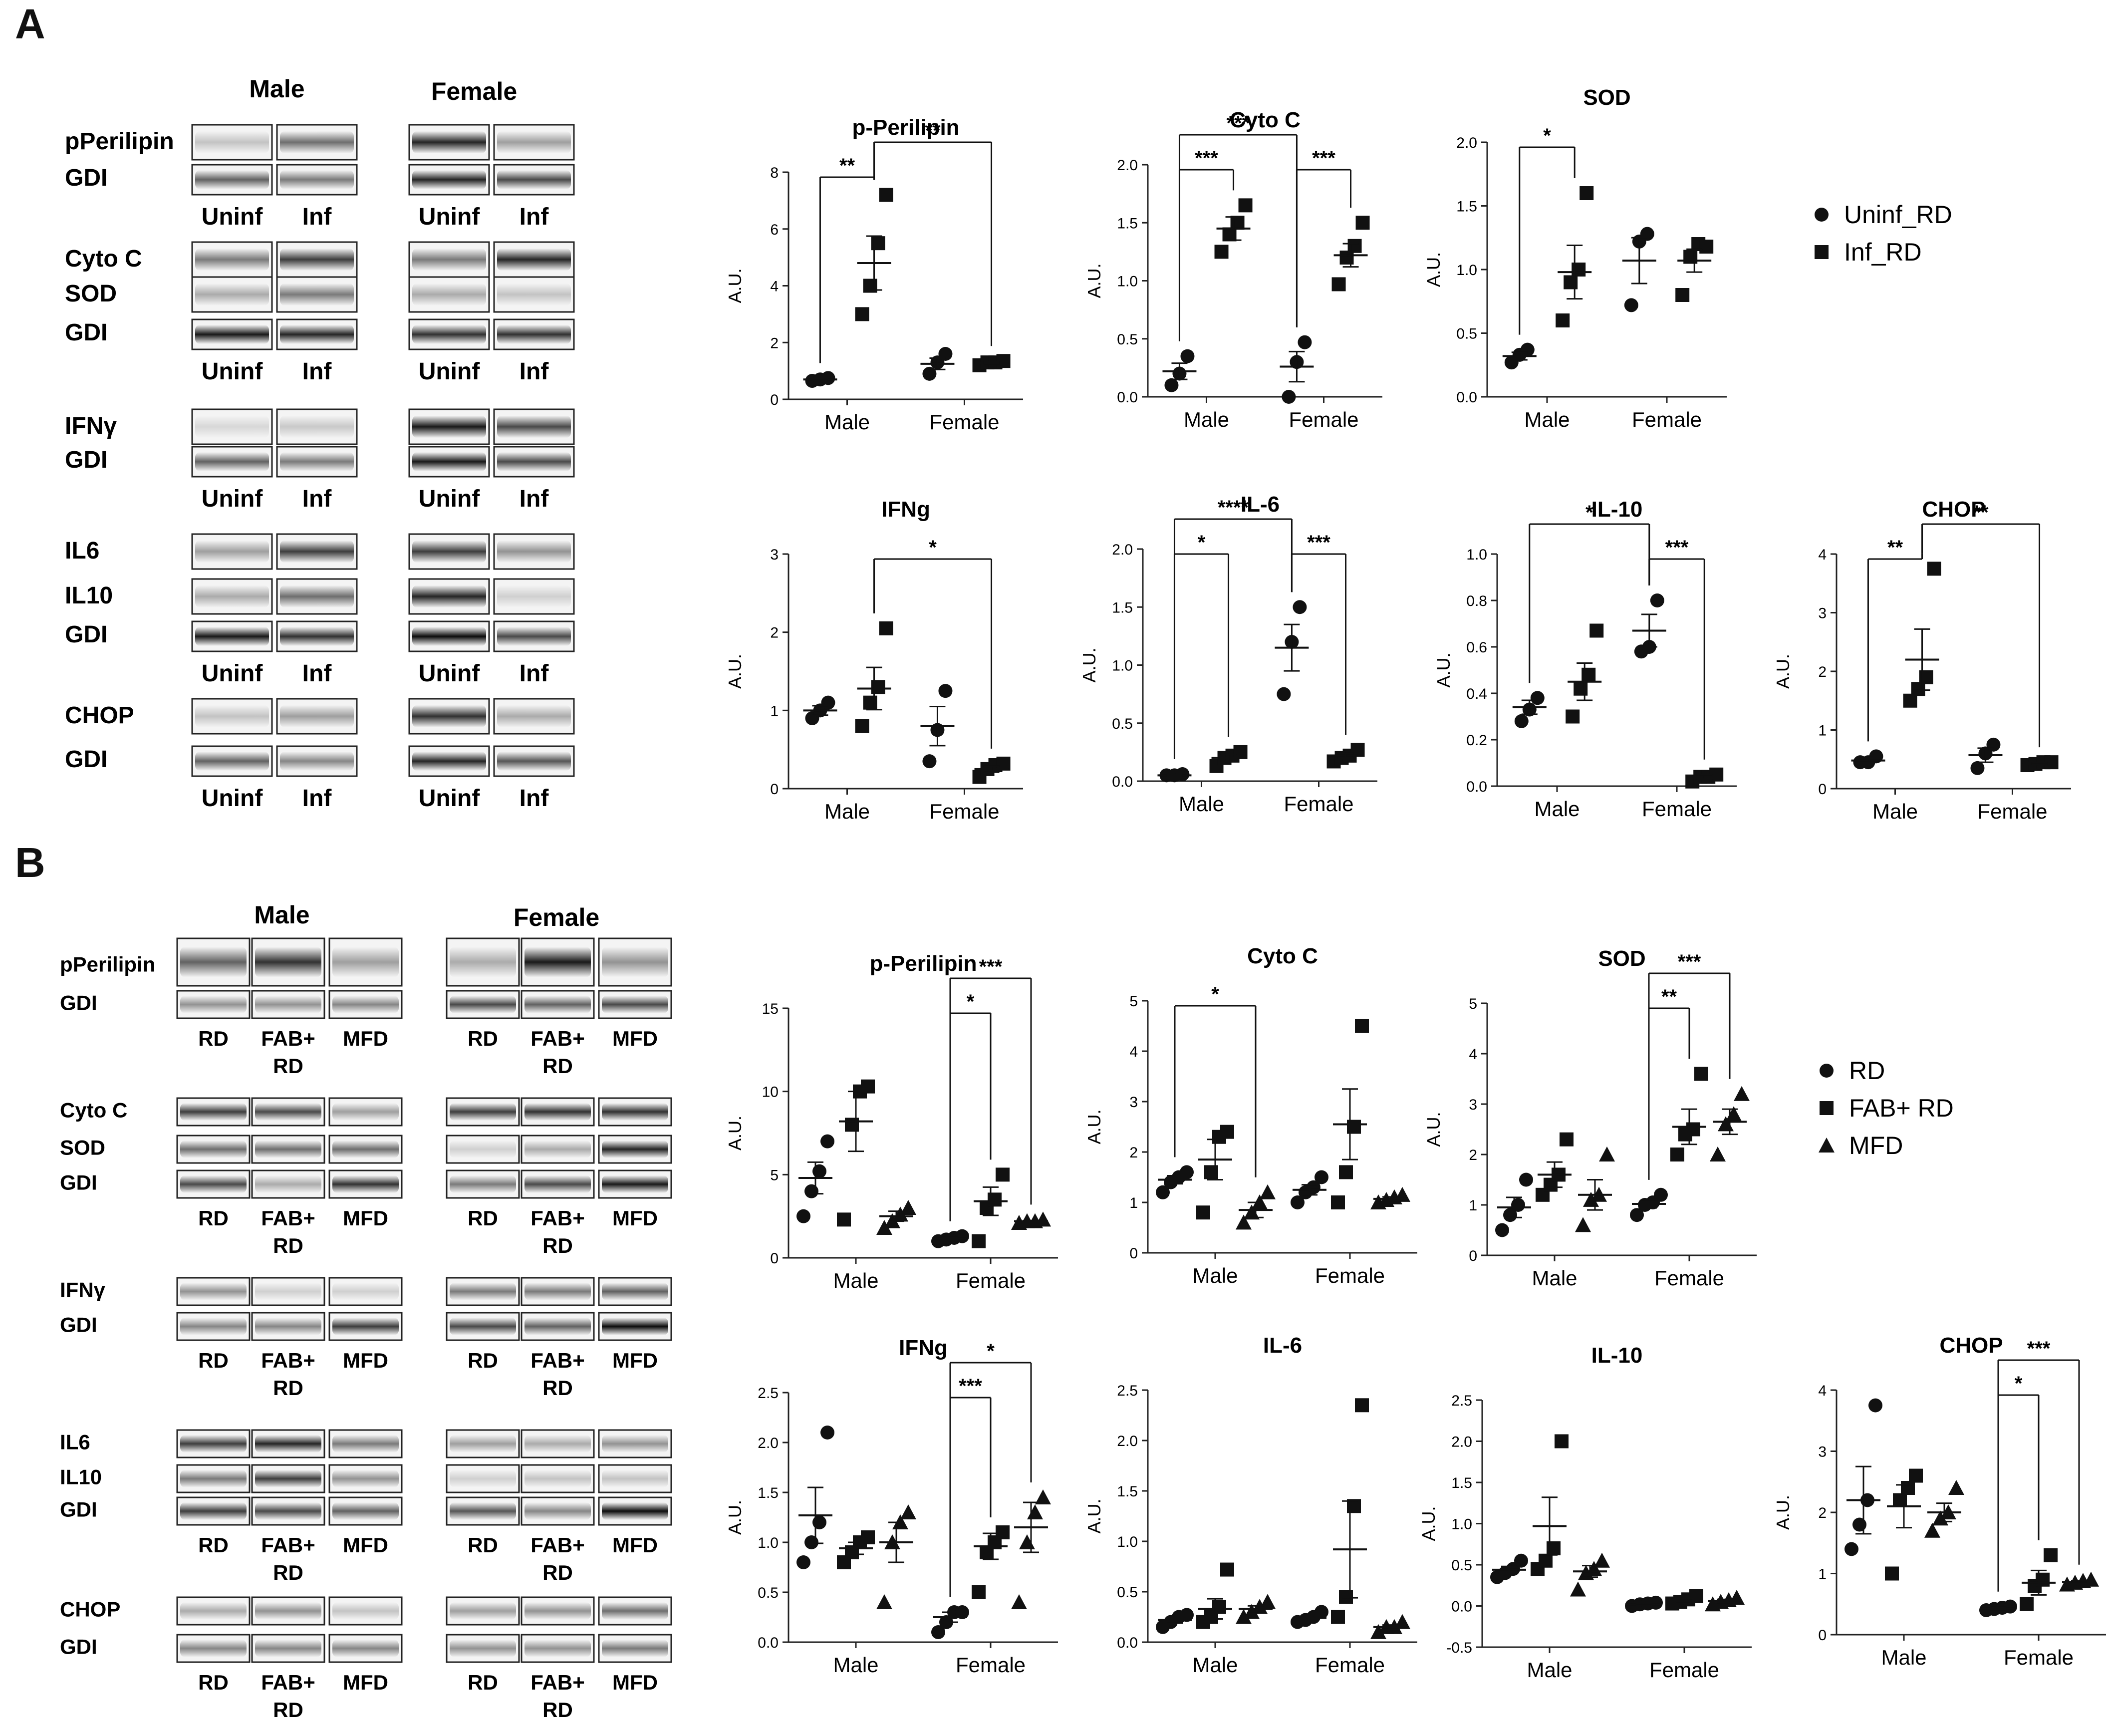 The image size is (2106, 1736). I want to click on panel-label-b: B, so click(30, 862).